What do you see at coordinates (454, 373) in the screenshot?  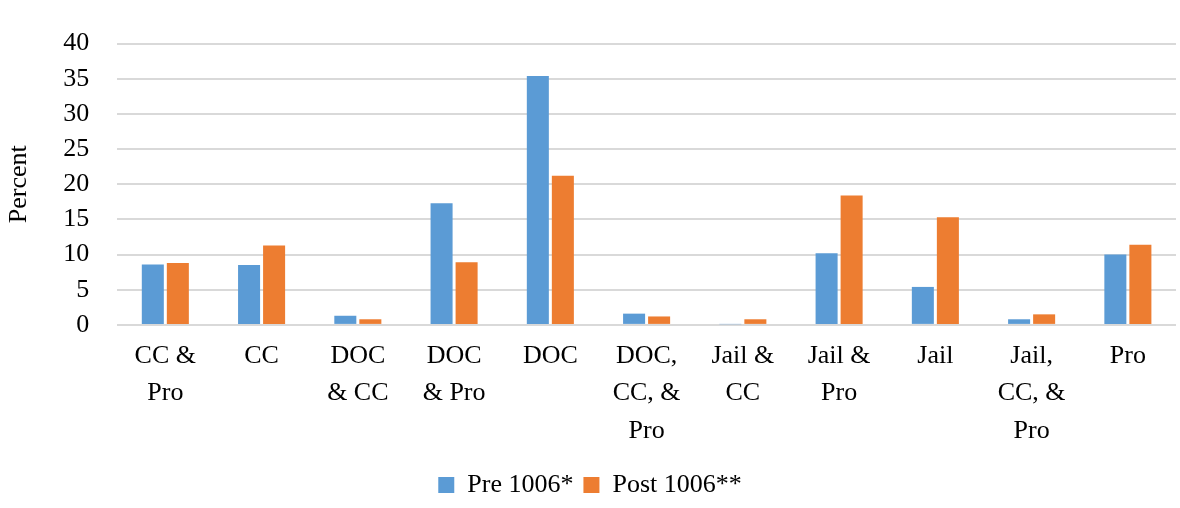 I see `x-tick-label: DOC & Pro` at bounding box center [454, 373].